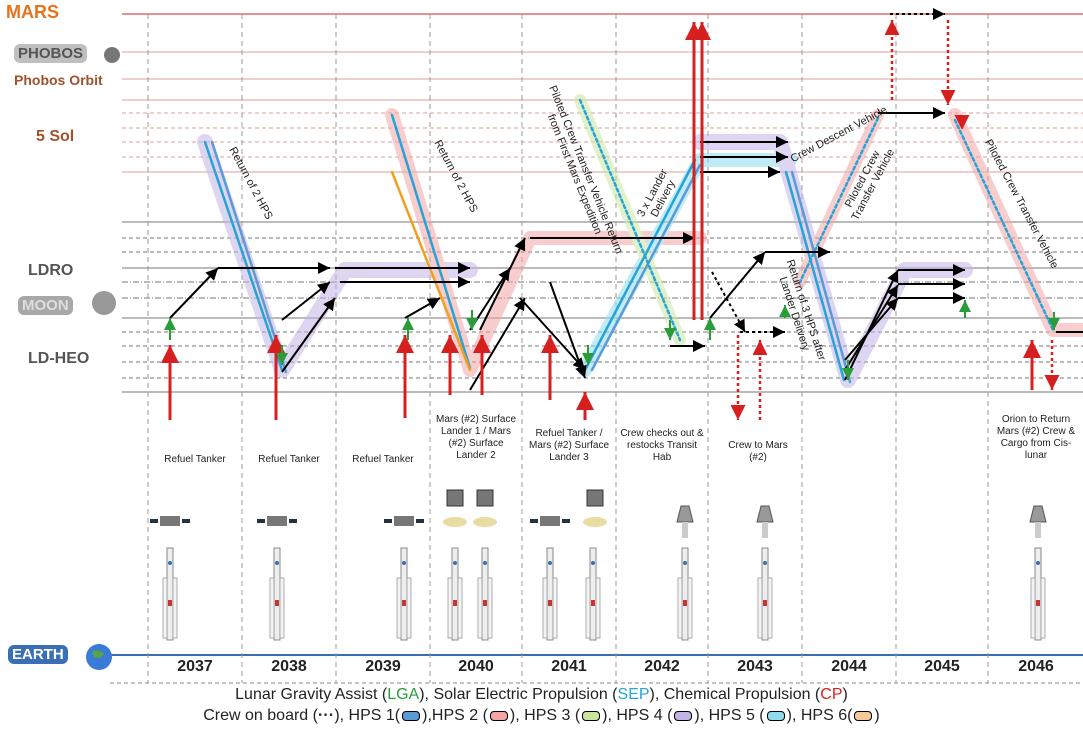 This screenshot has height=733, width=1083. I want to click on legend-crew: Crew on board (, so click(260, 715).